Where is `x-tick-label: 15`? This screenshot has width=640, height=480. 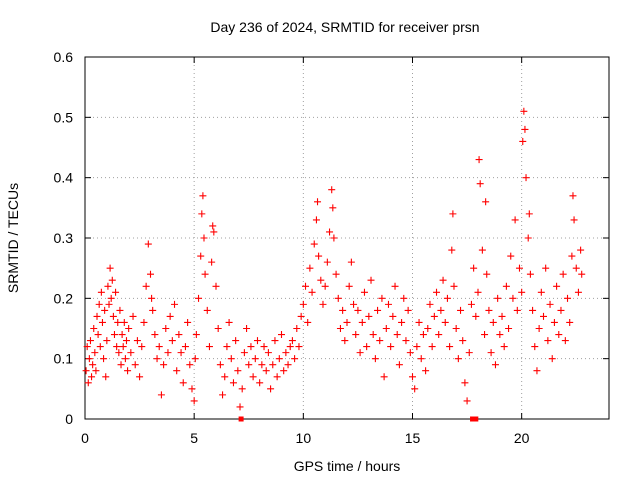
x-tick-label: 15 is located at coordinates (413, 438).